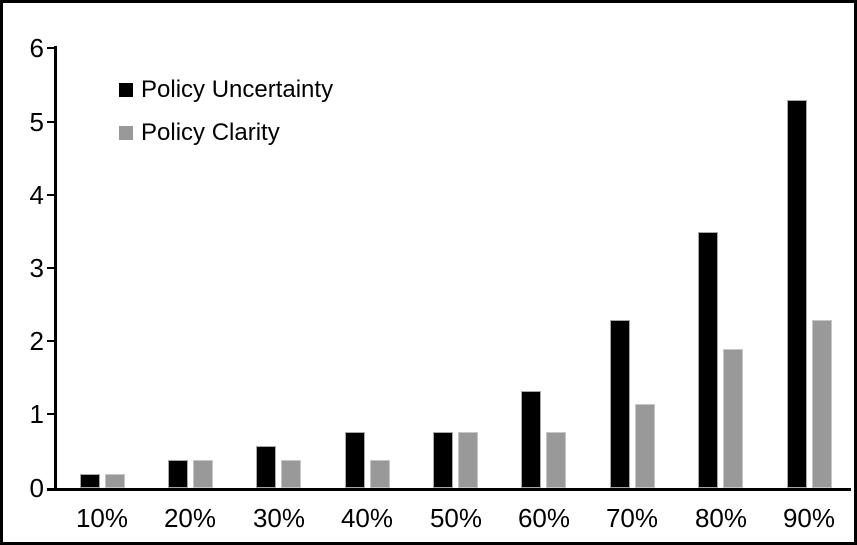  Describe the element at coordinates (36, 195) in the screenshot. I see `y-axis-tick-label: 4` at that location.